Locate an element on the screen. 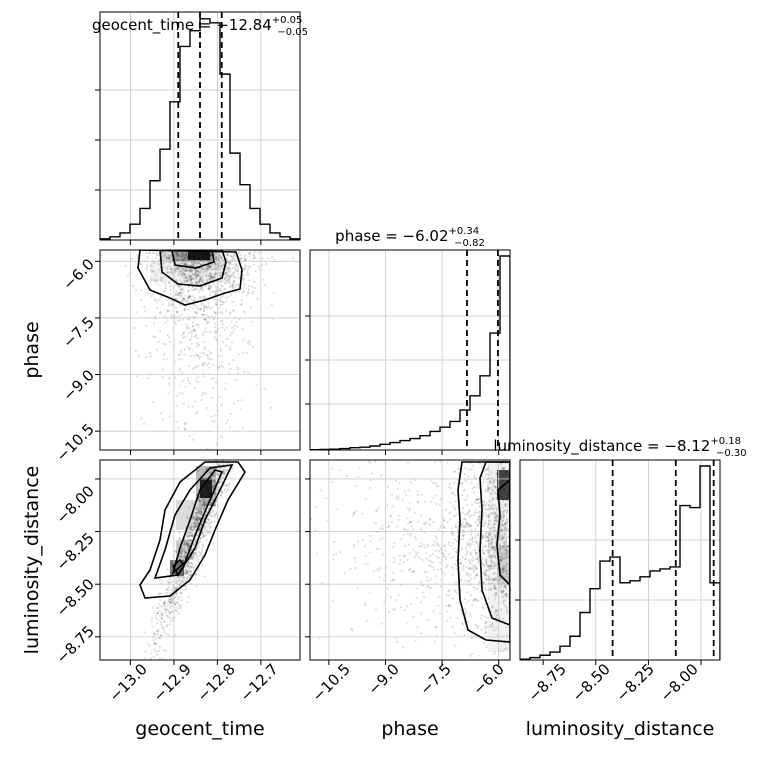  contour-21-middle is located at coordinates (494, 543).